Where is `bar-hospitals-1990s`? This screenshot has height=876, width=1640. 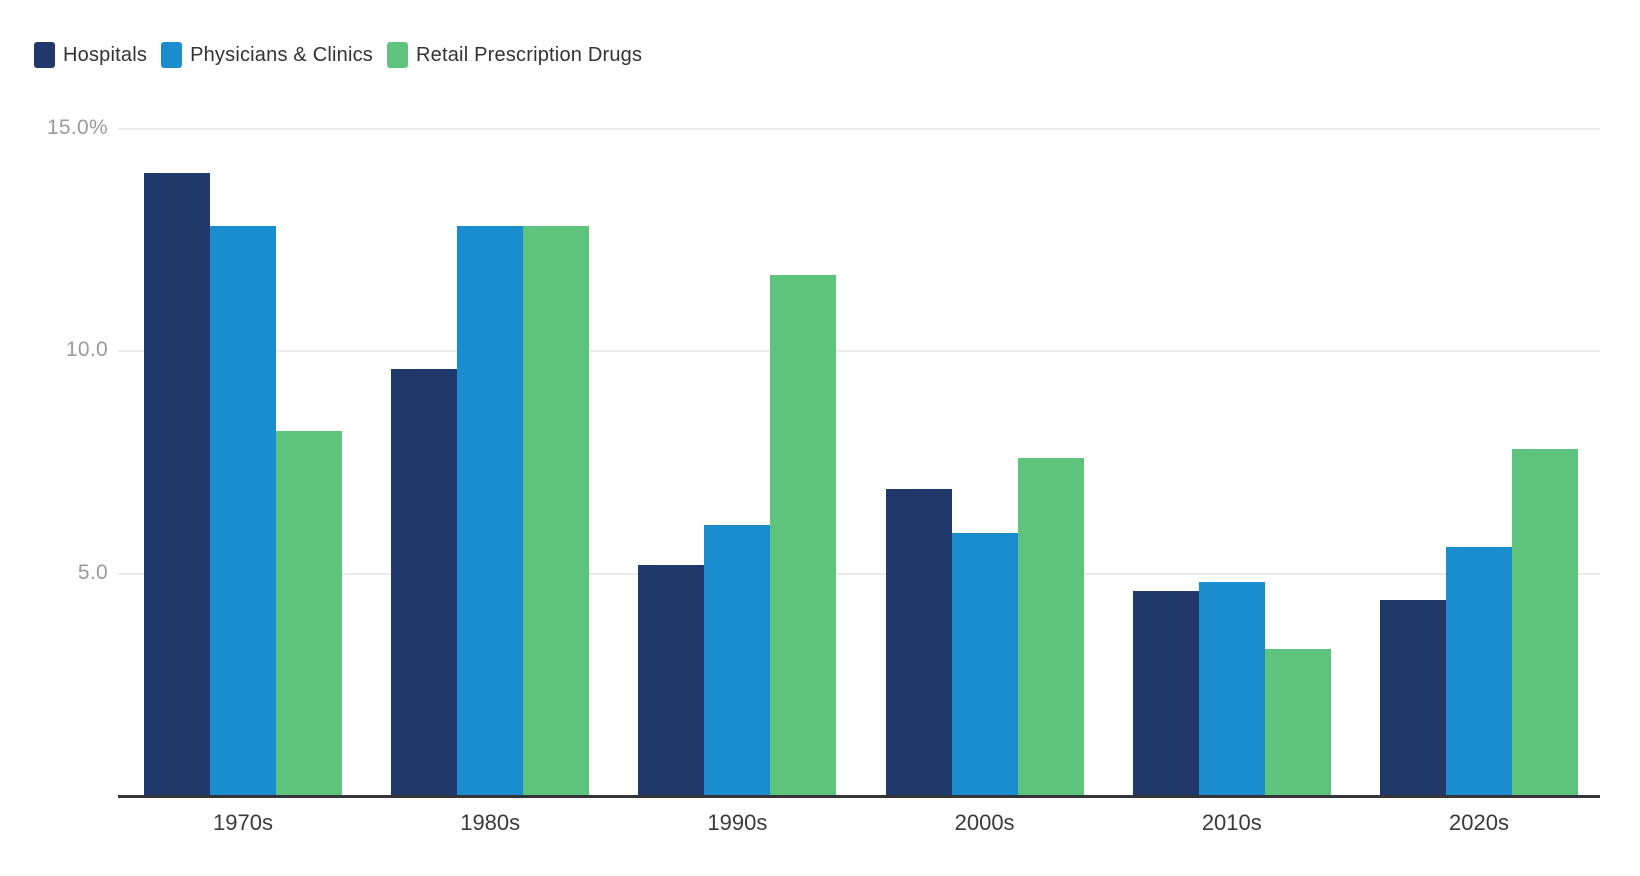 bar-hospitals-1990s is located at coordinates (671, 680).